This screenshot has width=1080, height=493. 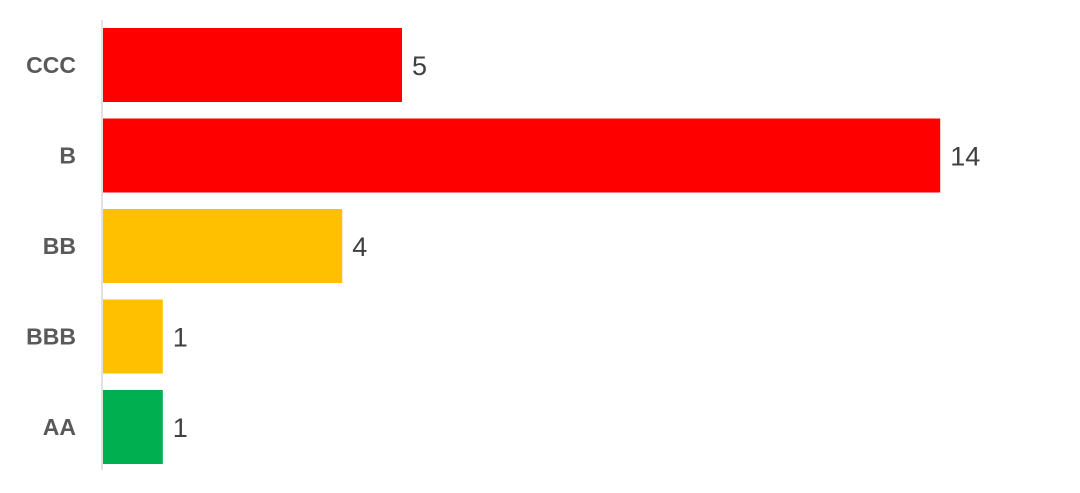 I want to click on data-label: 5, so click(x=419, y=66).